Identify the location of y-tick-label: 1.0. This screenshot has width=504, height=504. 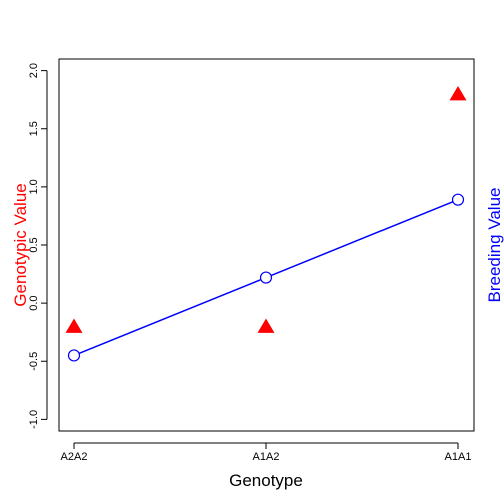
(34, 186).